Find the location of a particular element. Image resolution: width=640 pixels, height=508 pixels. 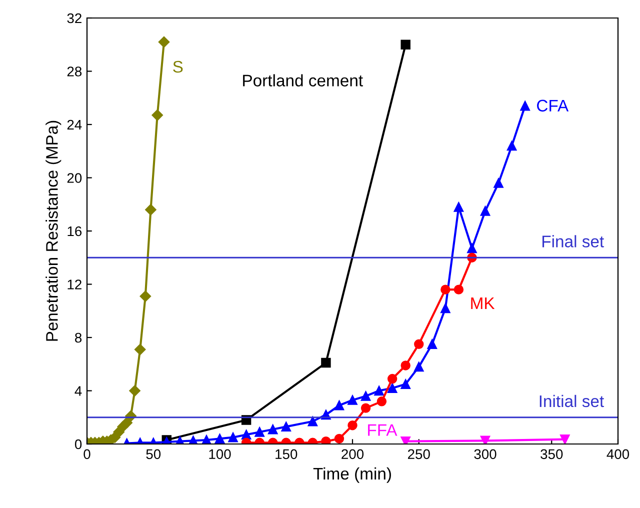

series-label: S is located at coordinates (178, 66).